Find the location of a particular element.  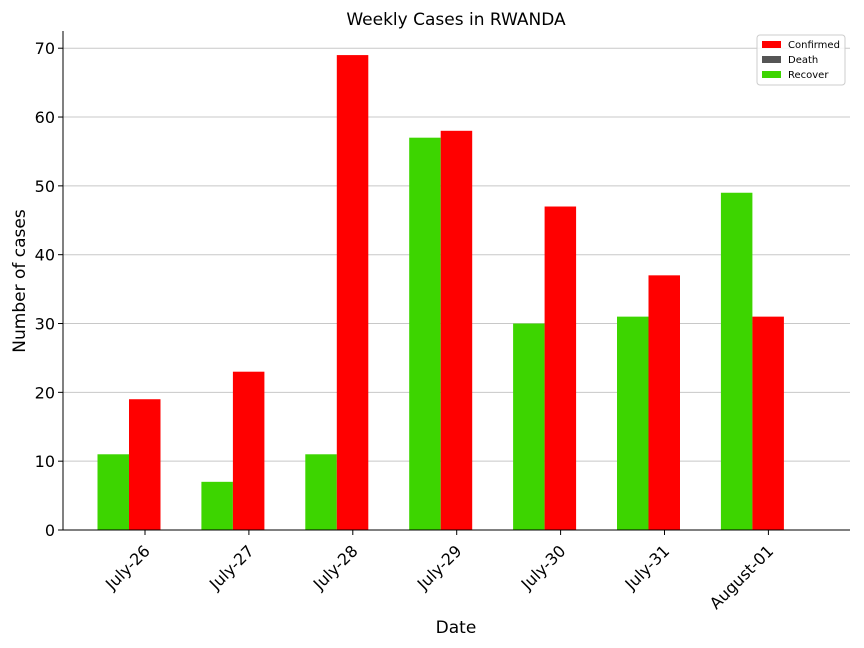

x-axis-label: Date is located at coordinates (456, 628).